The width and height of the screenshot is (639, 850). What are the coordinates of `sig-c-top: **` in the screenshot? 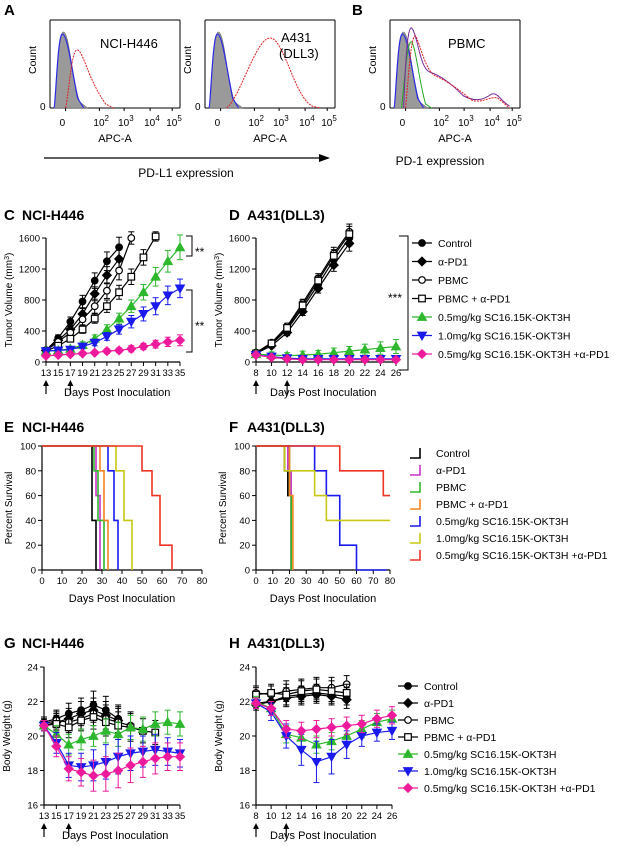 It's located at (200, 252).